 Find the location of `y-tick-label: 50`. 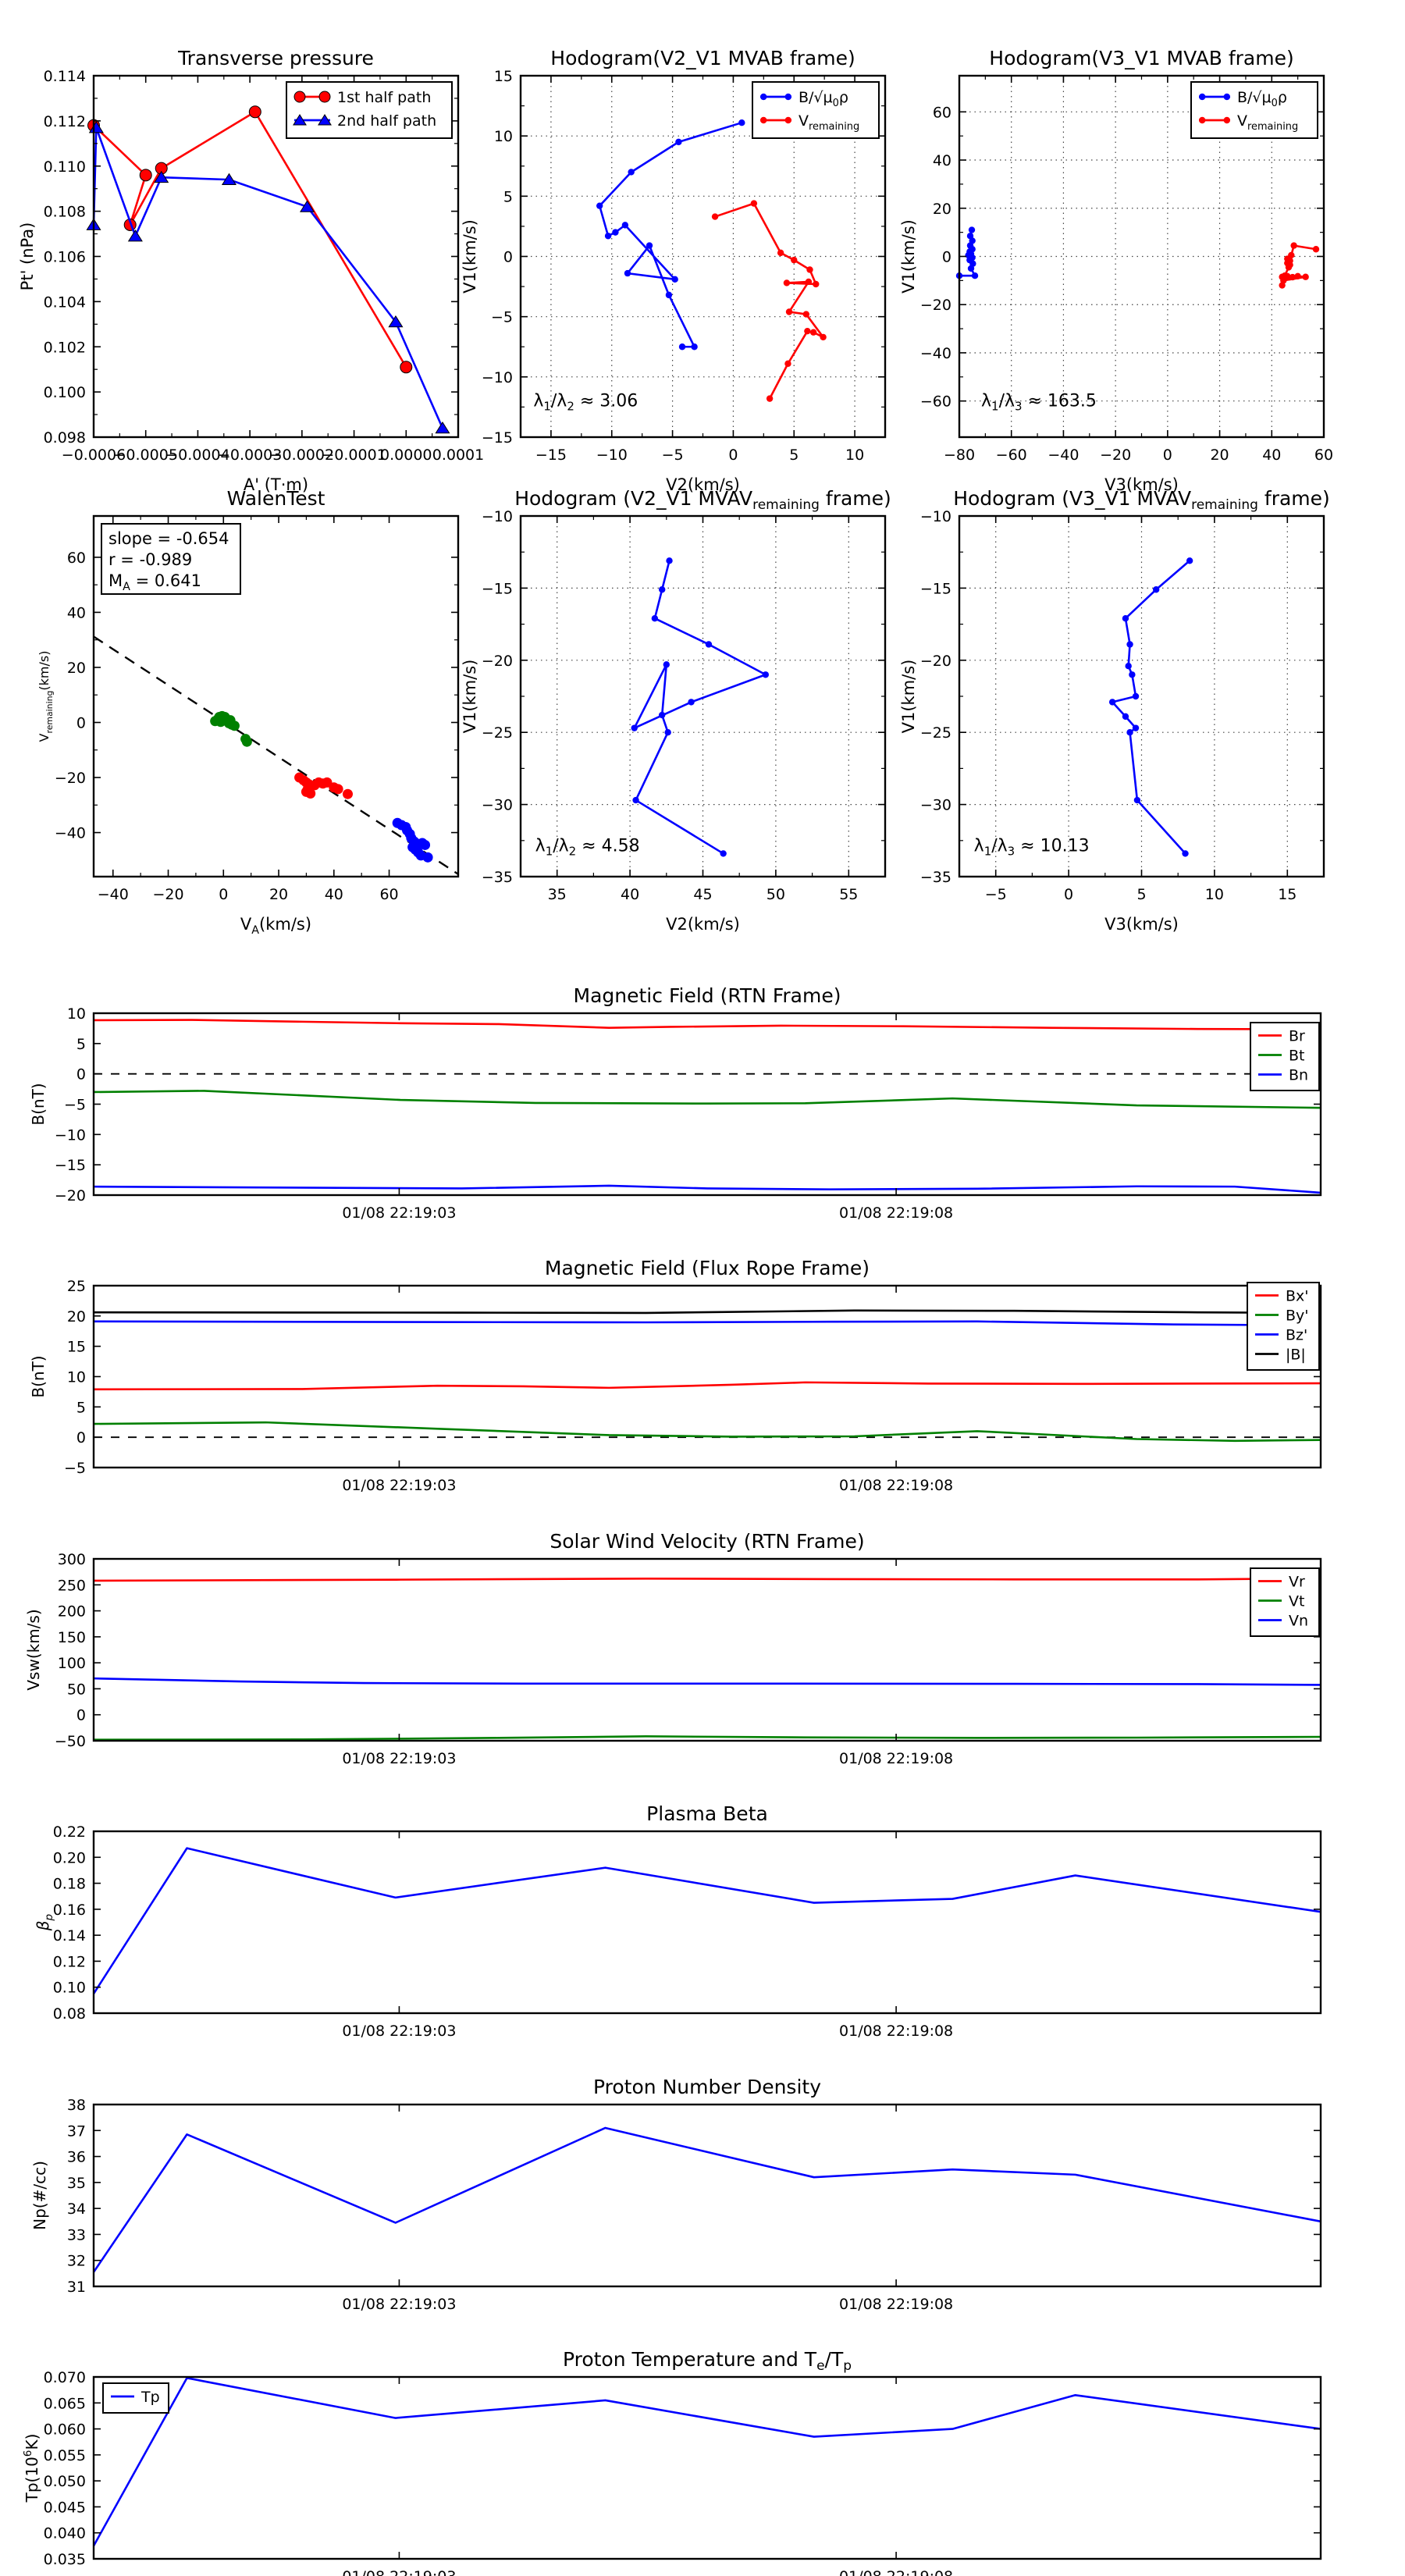

y-tick-label: 50 is located at coordinates (76, 1689).